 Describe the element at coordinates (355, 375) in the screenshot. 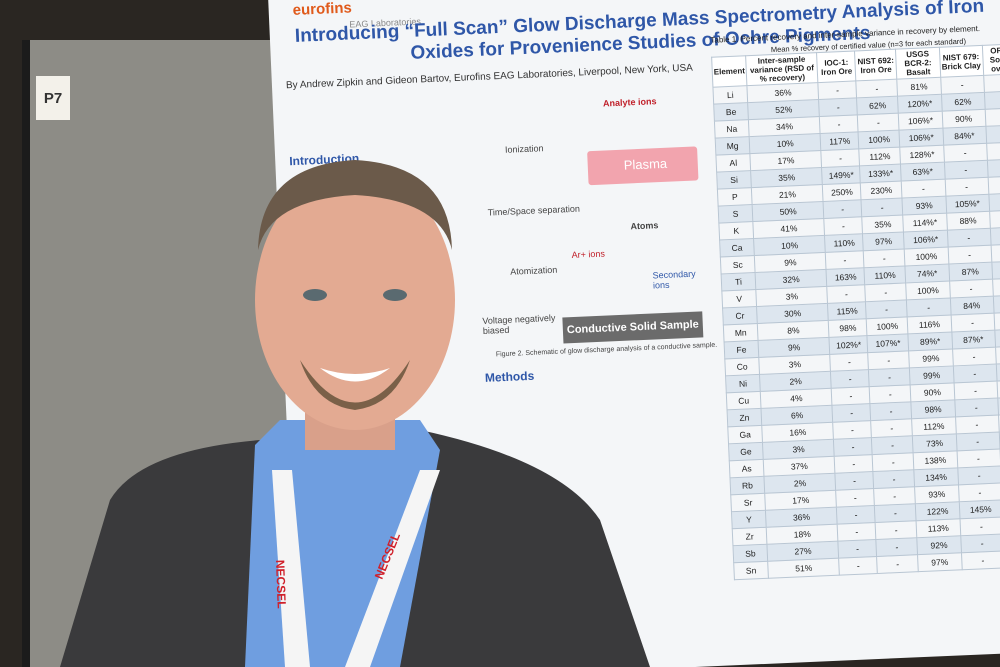

I see `smile` at that location.